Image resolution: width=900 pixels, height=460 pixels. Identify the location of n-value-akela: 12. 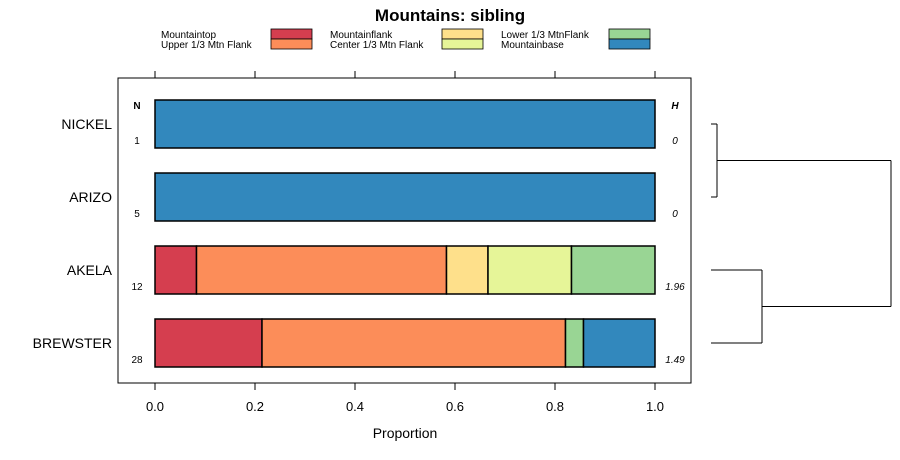
(137, 287).